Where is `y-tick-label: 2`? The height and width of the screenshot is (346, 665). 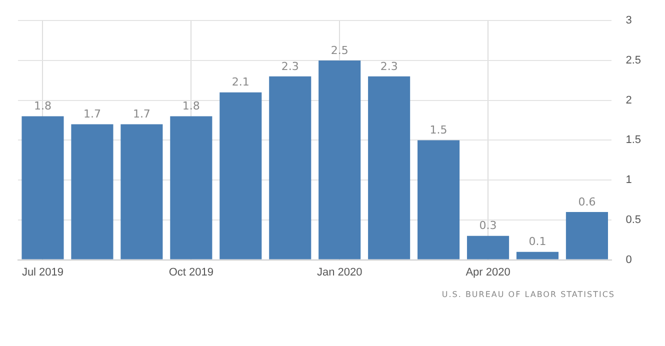
y-tick-label: 2 is located at coordinates (629, 100).